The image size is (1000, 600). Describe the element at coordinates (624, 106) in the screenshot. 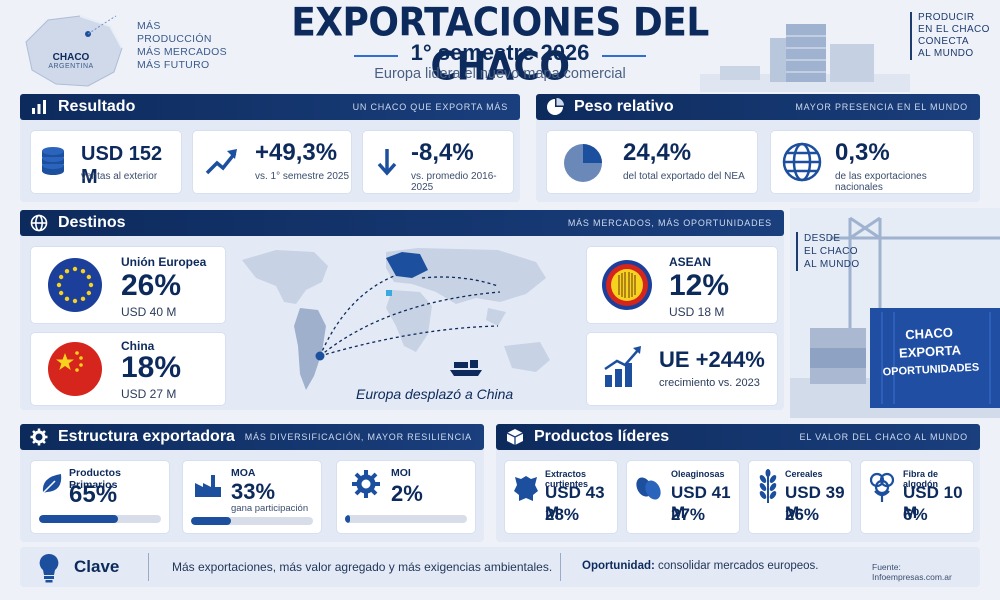

I see `peso-title: Peso relativo` at that location.